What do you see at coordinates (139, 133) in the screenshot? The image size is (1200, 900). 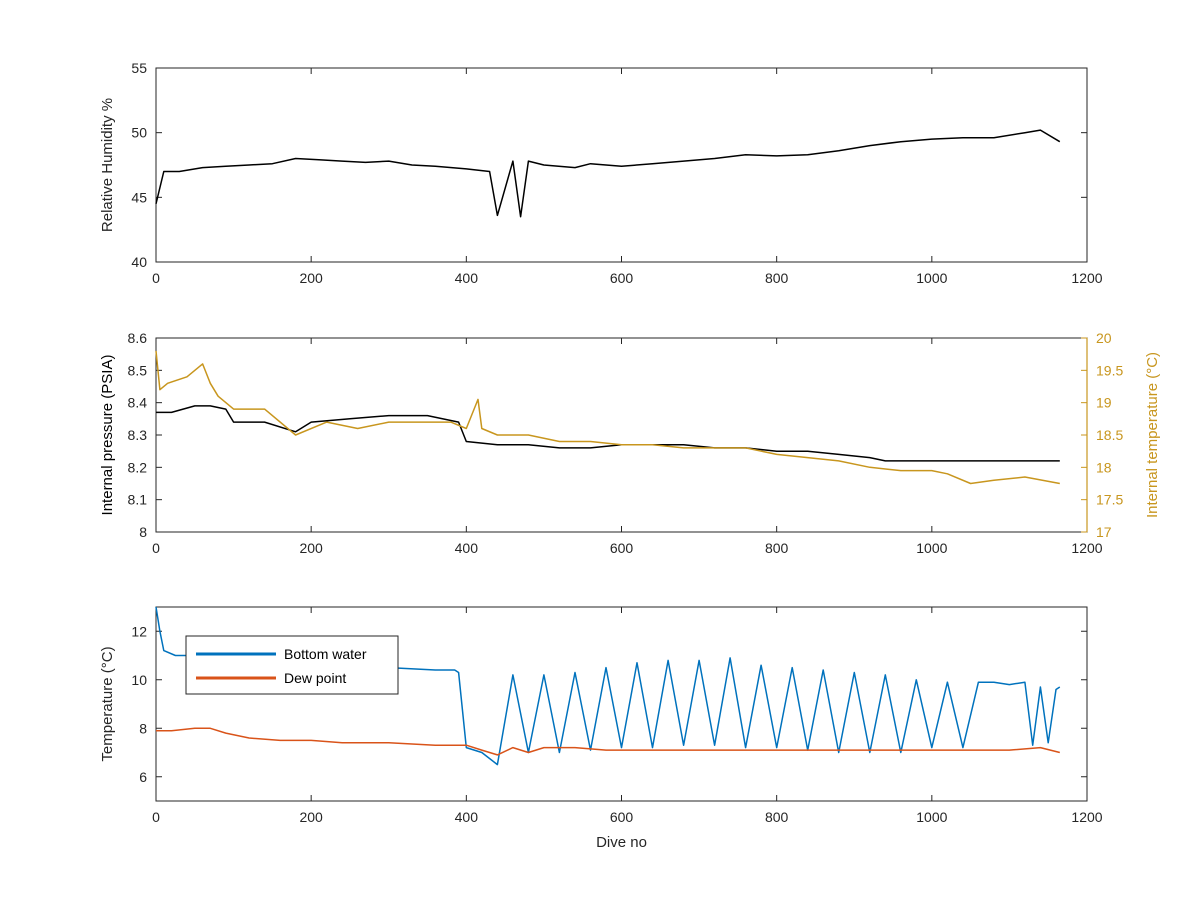 I see `y-tick-label: 50` at bounding box center [139, 133].